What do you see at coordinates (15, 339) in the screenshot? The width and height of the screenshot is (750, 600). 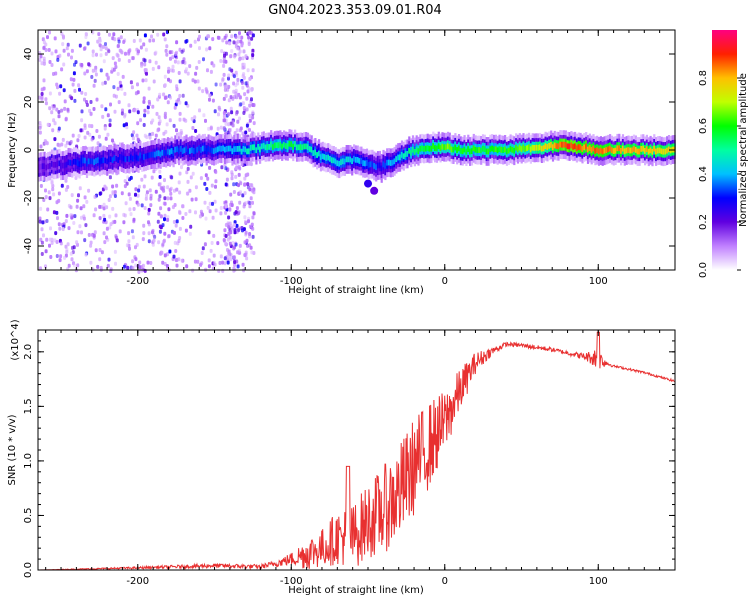 I see `snr-scale-label: (x10^4)` at bounding box center [15, 339].